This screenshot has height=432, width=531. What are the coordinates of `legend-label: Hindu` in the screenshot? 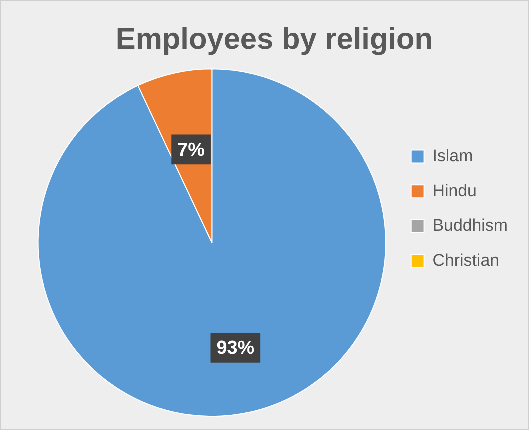 It's located at (454, 190).